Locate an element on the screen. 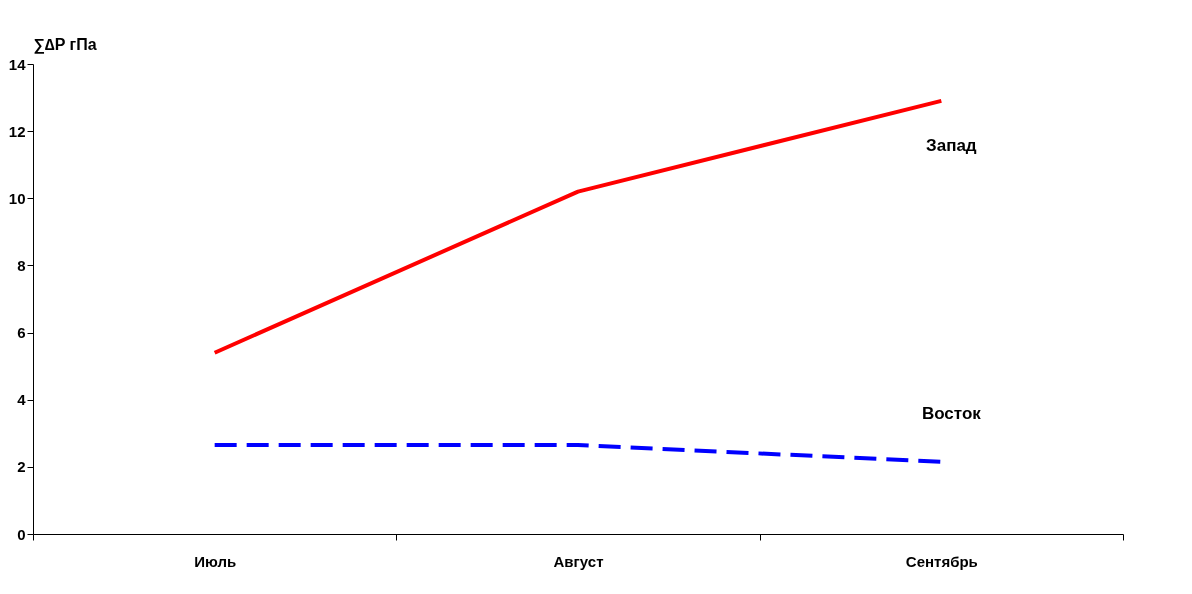 The image size is (1192, 594). series-label: Запад is located at coordinates (951, 145).